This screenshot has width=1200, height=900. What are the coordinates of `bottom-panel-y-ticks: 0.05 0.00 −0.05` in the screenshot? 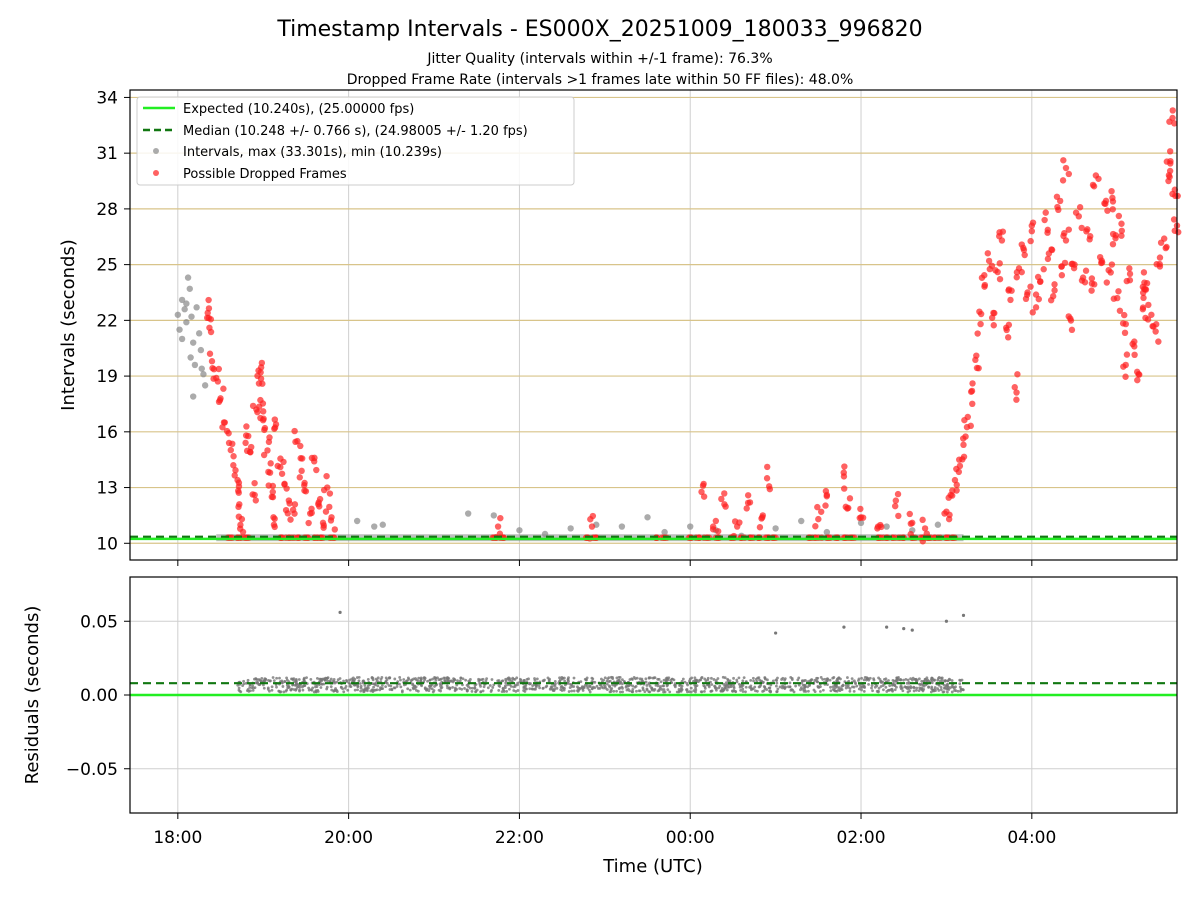 It's located at (98, 696).